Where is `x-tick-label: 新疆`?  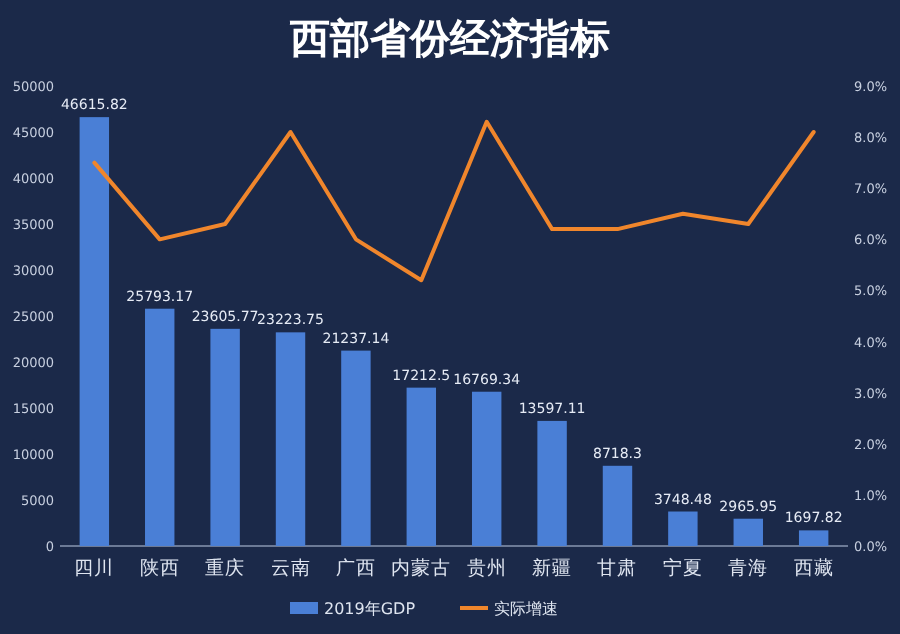
x-tick-label: 新疆 is located at coordinates (552, 568).